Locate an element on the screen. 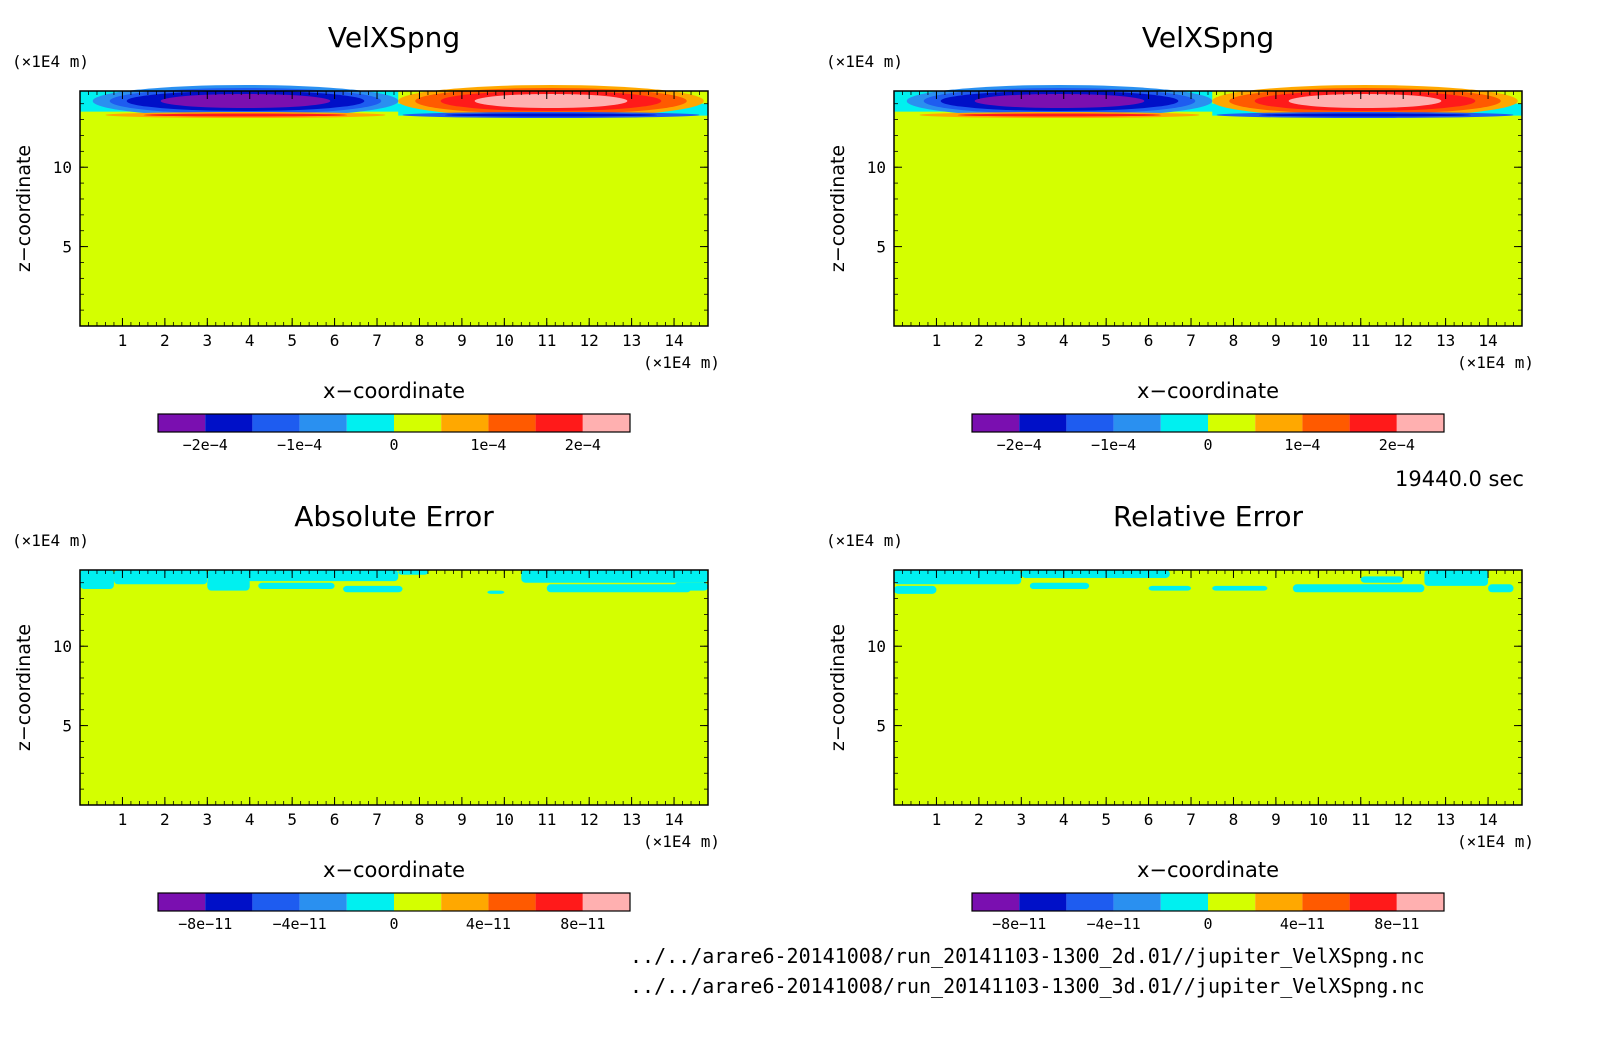  y-unit-label: (×1E4 m) is located at coordinates (50, 61).